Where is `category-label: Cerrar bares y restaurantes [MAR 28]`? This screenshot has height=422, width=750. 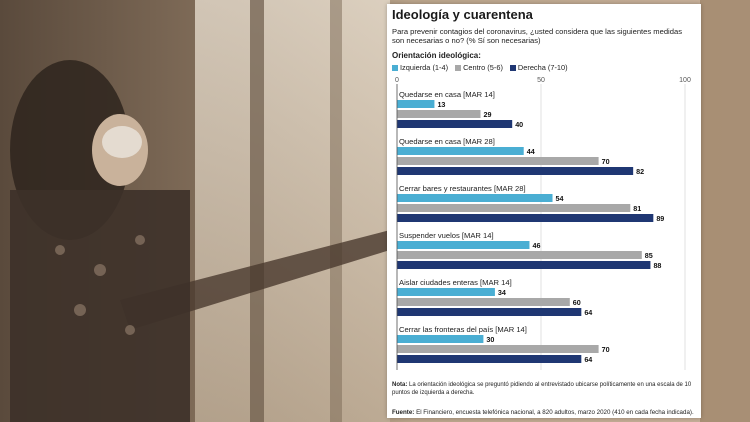
category-label: Cerrar bares y restaurantes [MAR 28] is located at coordinates (462, 188).